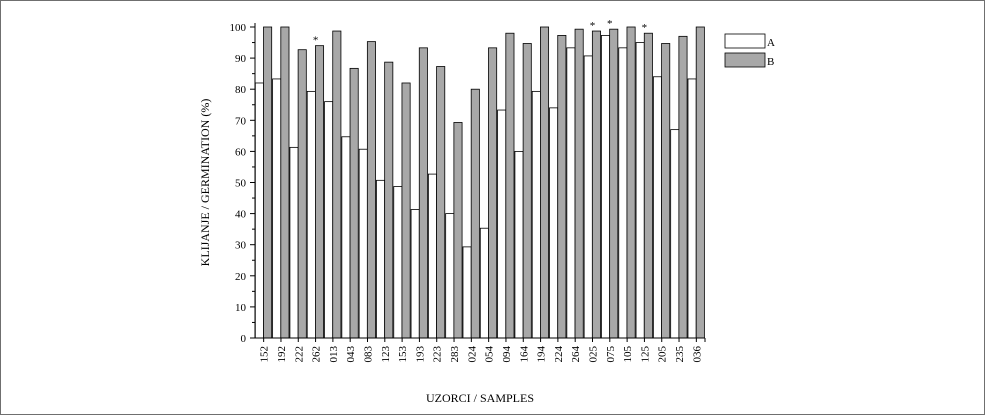  What do you see at coordinates (241, 121) in the screenshot?
I see `y-tick-label: 70` at bounding box center [241, 121].